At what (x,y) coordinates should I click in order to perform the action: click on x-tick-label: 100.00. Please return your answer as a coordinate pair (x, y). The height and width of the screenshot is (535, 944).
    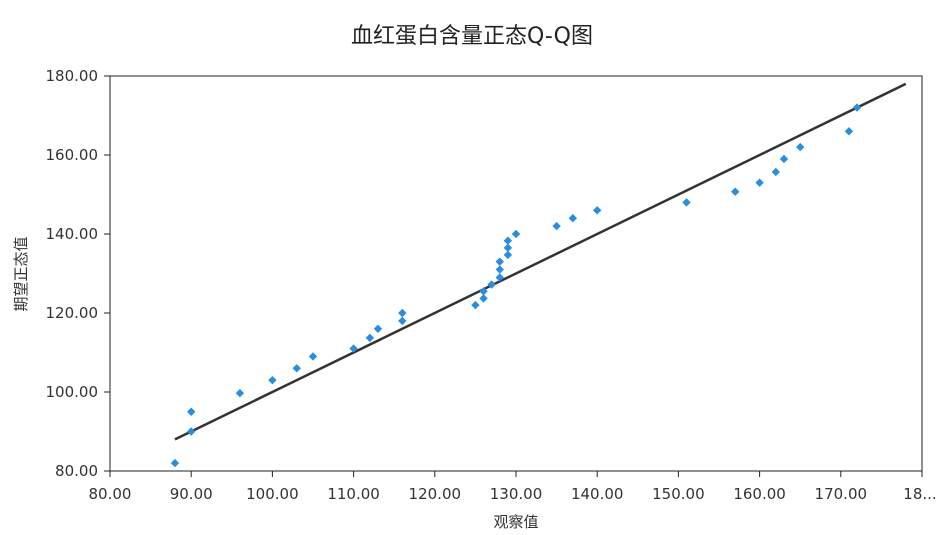
    Looking at the image, I should click on (272, 494).